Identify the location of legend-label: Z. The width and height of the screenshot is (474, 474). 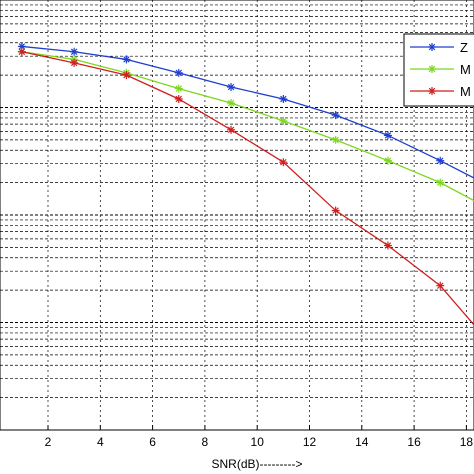
(464, 47).